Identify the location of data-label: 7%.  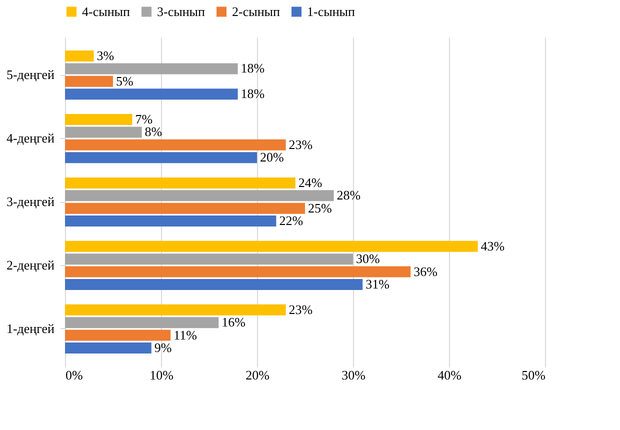
(144, 119).